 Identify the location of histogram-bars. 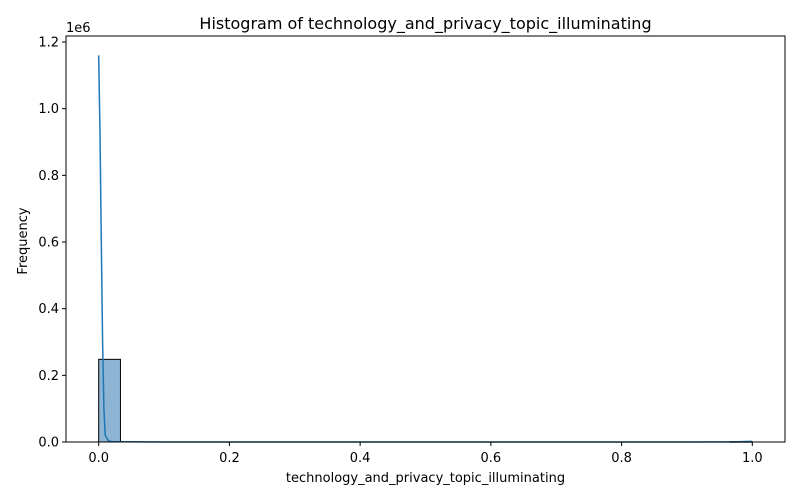
(425, 400).